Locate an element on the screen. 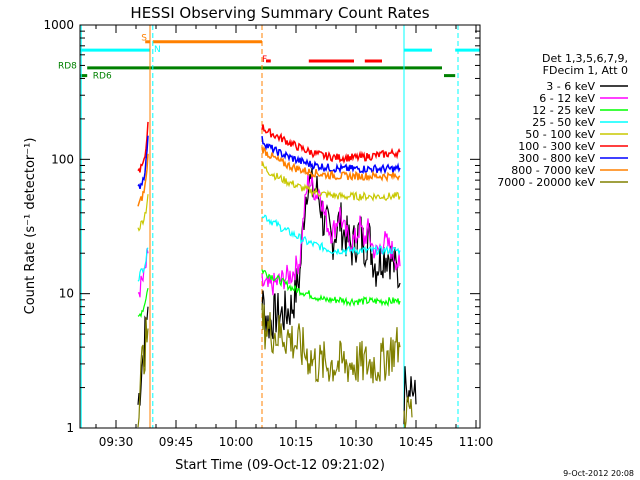  x-axis-label: Start Time (09-Oct-12 09:21:02) is located at coordinates (280, 465).